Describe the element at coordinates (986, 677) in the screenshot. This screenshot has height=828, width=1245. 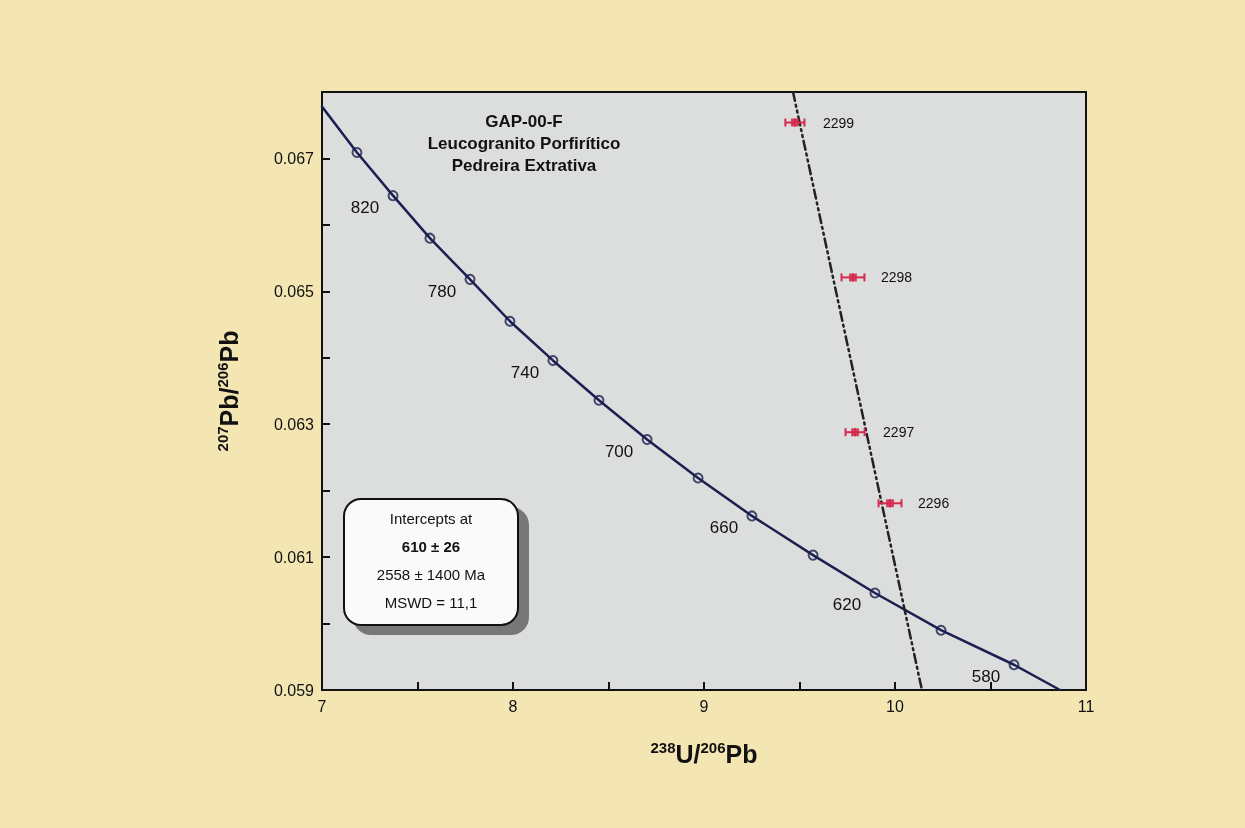
I see `annotation: 580` at that location.